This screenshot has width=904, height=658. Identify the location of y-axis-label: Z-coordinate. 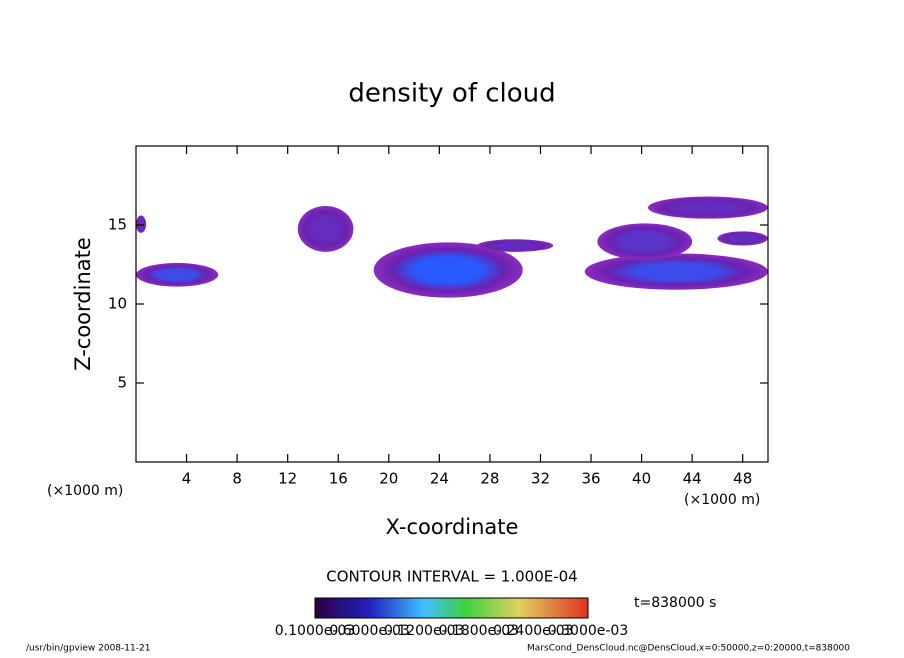
(83, 304).